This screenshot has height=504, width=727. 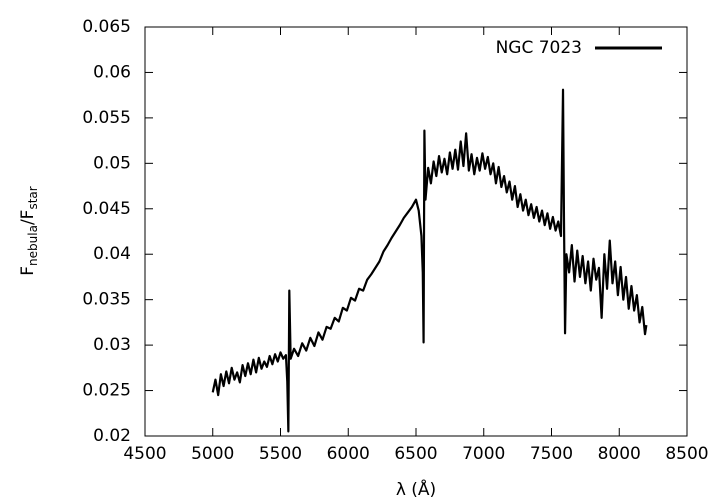 What do you see at coordinates (280, 454) in the screenshot?
I see `x-tick-label: 5500` at bounding box center [280, 454].